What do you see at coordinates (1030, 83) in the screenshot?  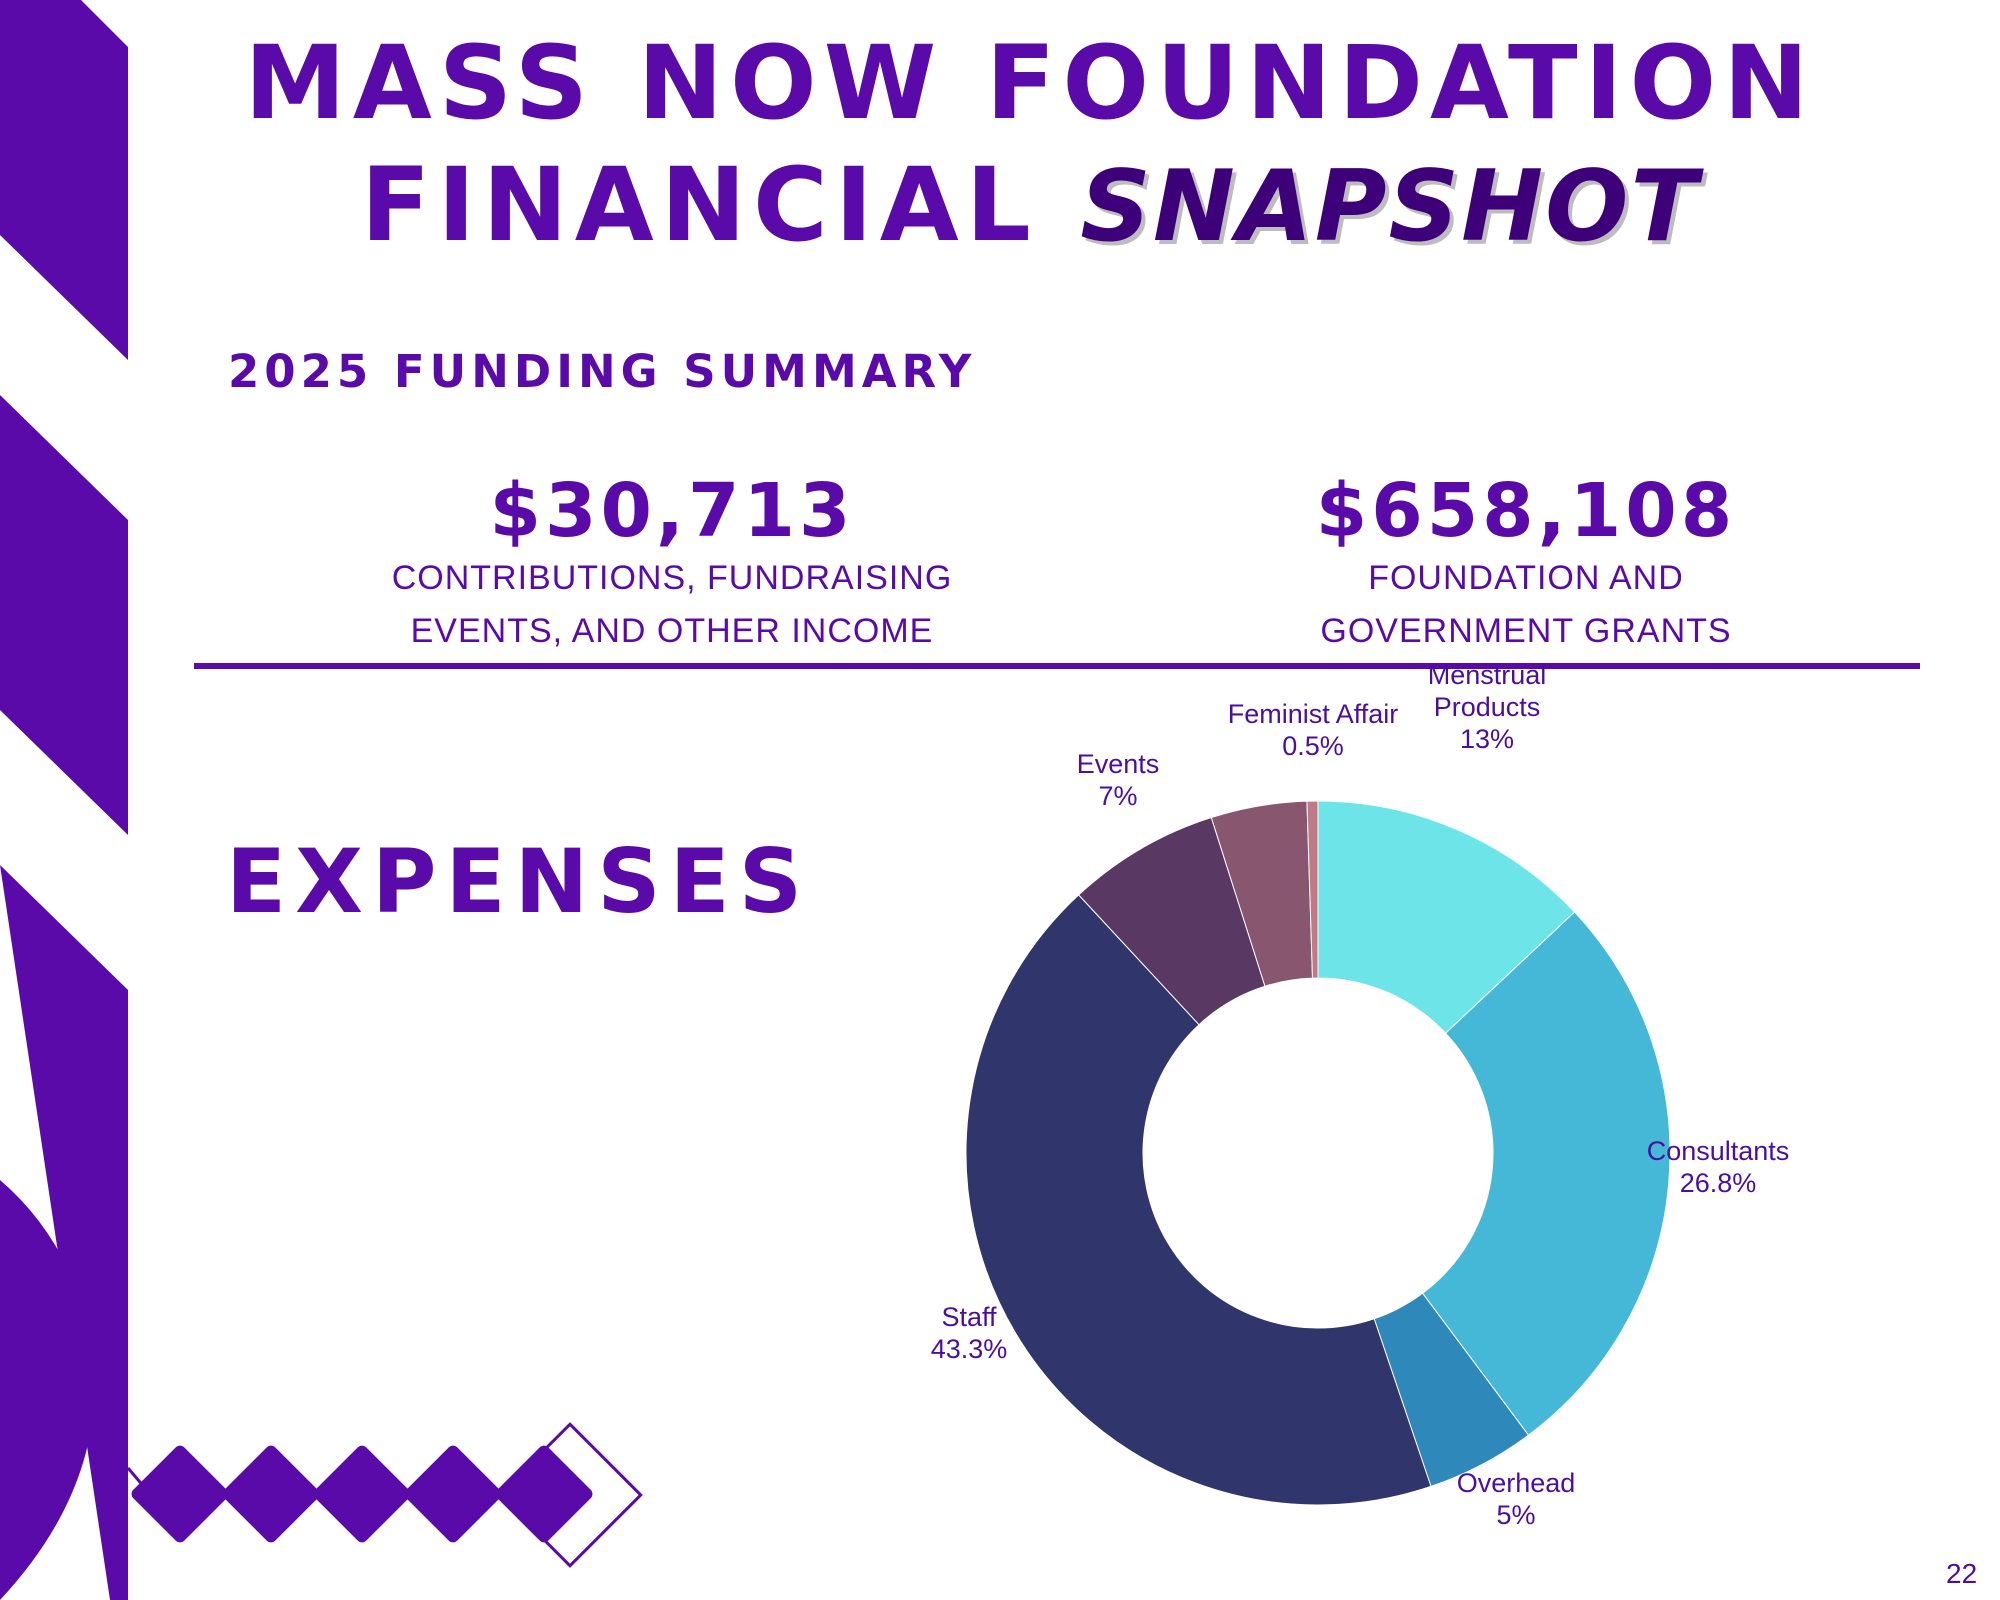 I see `page-title-line-1: MASS NOW FOUNDATION` at bounding box center [1030, 83].